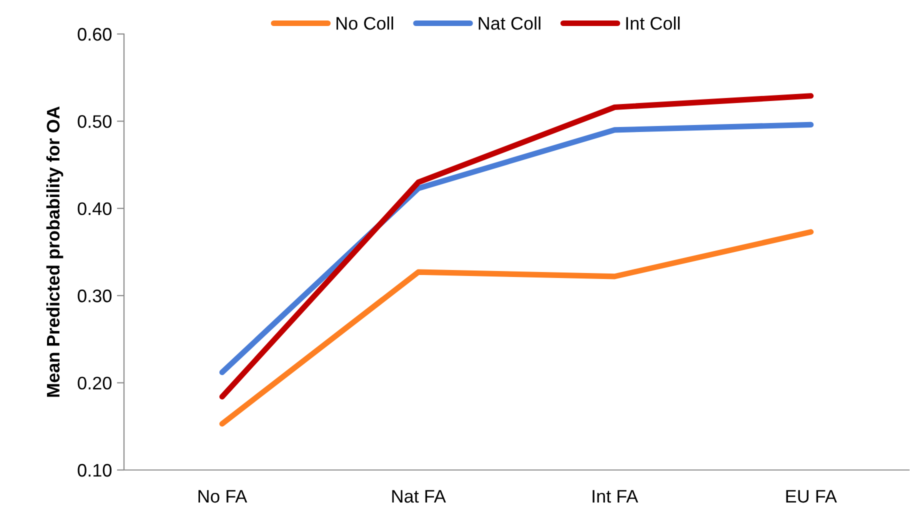 The height and width of the screenshot is (514, 910). I want to click on x-tick-label: EU FA, so click(811, 496).